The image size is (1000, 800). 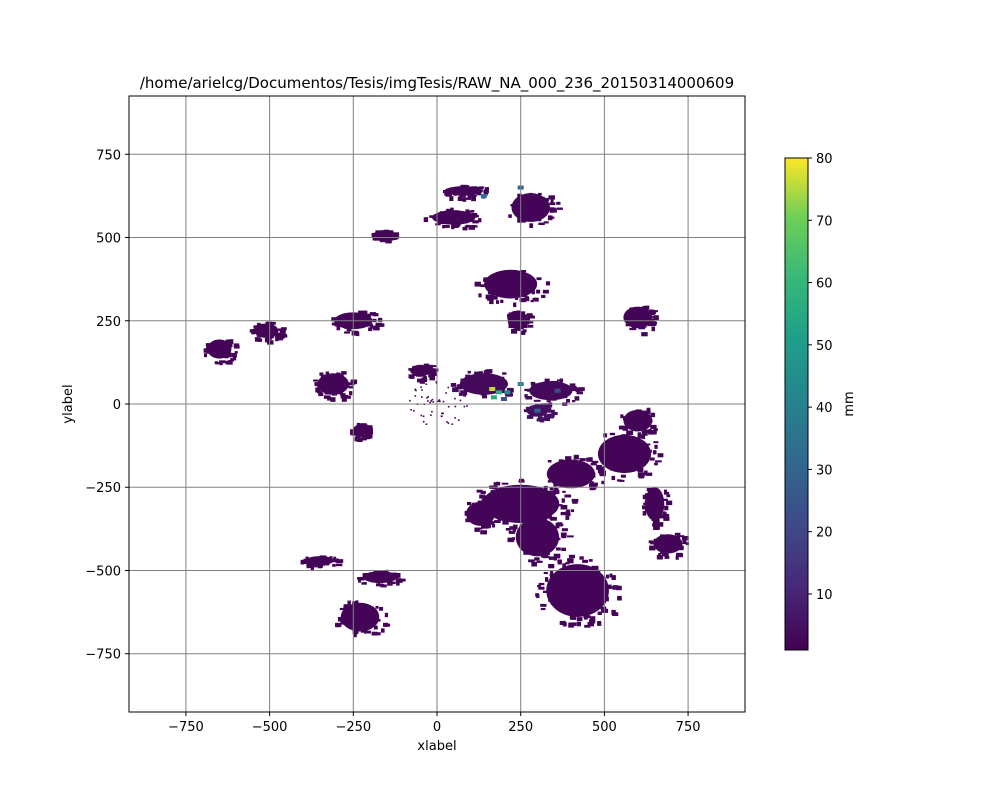 What do you see at coordinates (824, 221) in the screenshot?
I see `colorbar-tick-label: 70` at bounding box center [824, 221].